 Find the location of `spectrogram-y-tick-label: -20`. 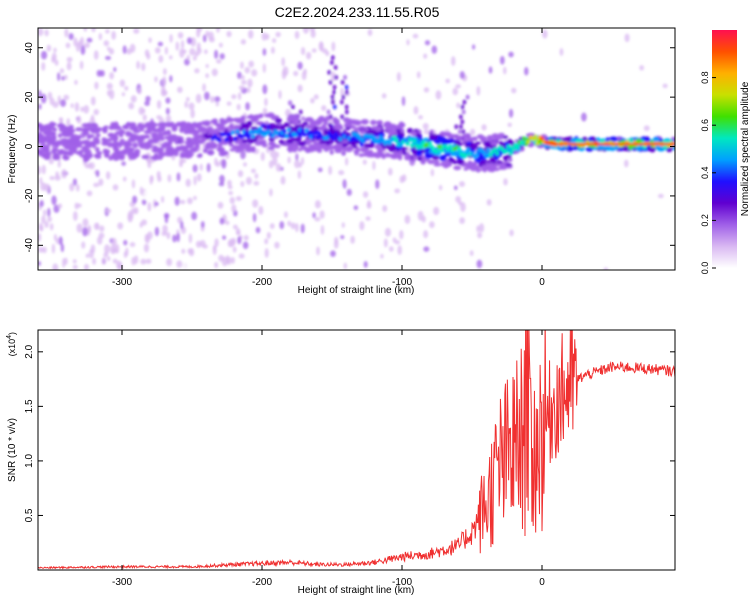

spectrogram-y-tick-label: -20 is located at coordinates (29, 195).